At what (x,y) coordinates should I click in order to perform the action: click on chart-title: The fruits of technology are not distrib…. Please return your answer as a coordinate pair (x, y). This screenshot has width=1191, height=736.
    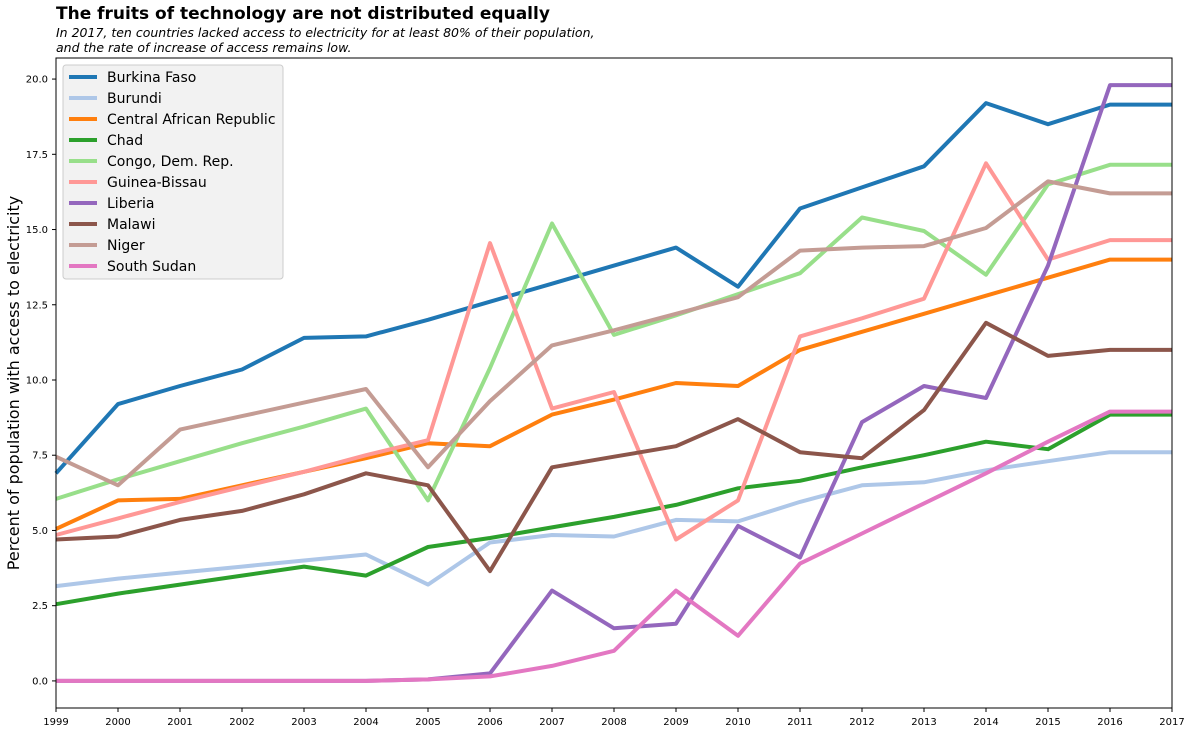
    Looking at the image, I should click on (303, 14).